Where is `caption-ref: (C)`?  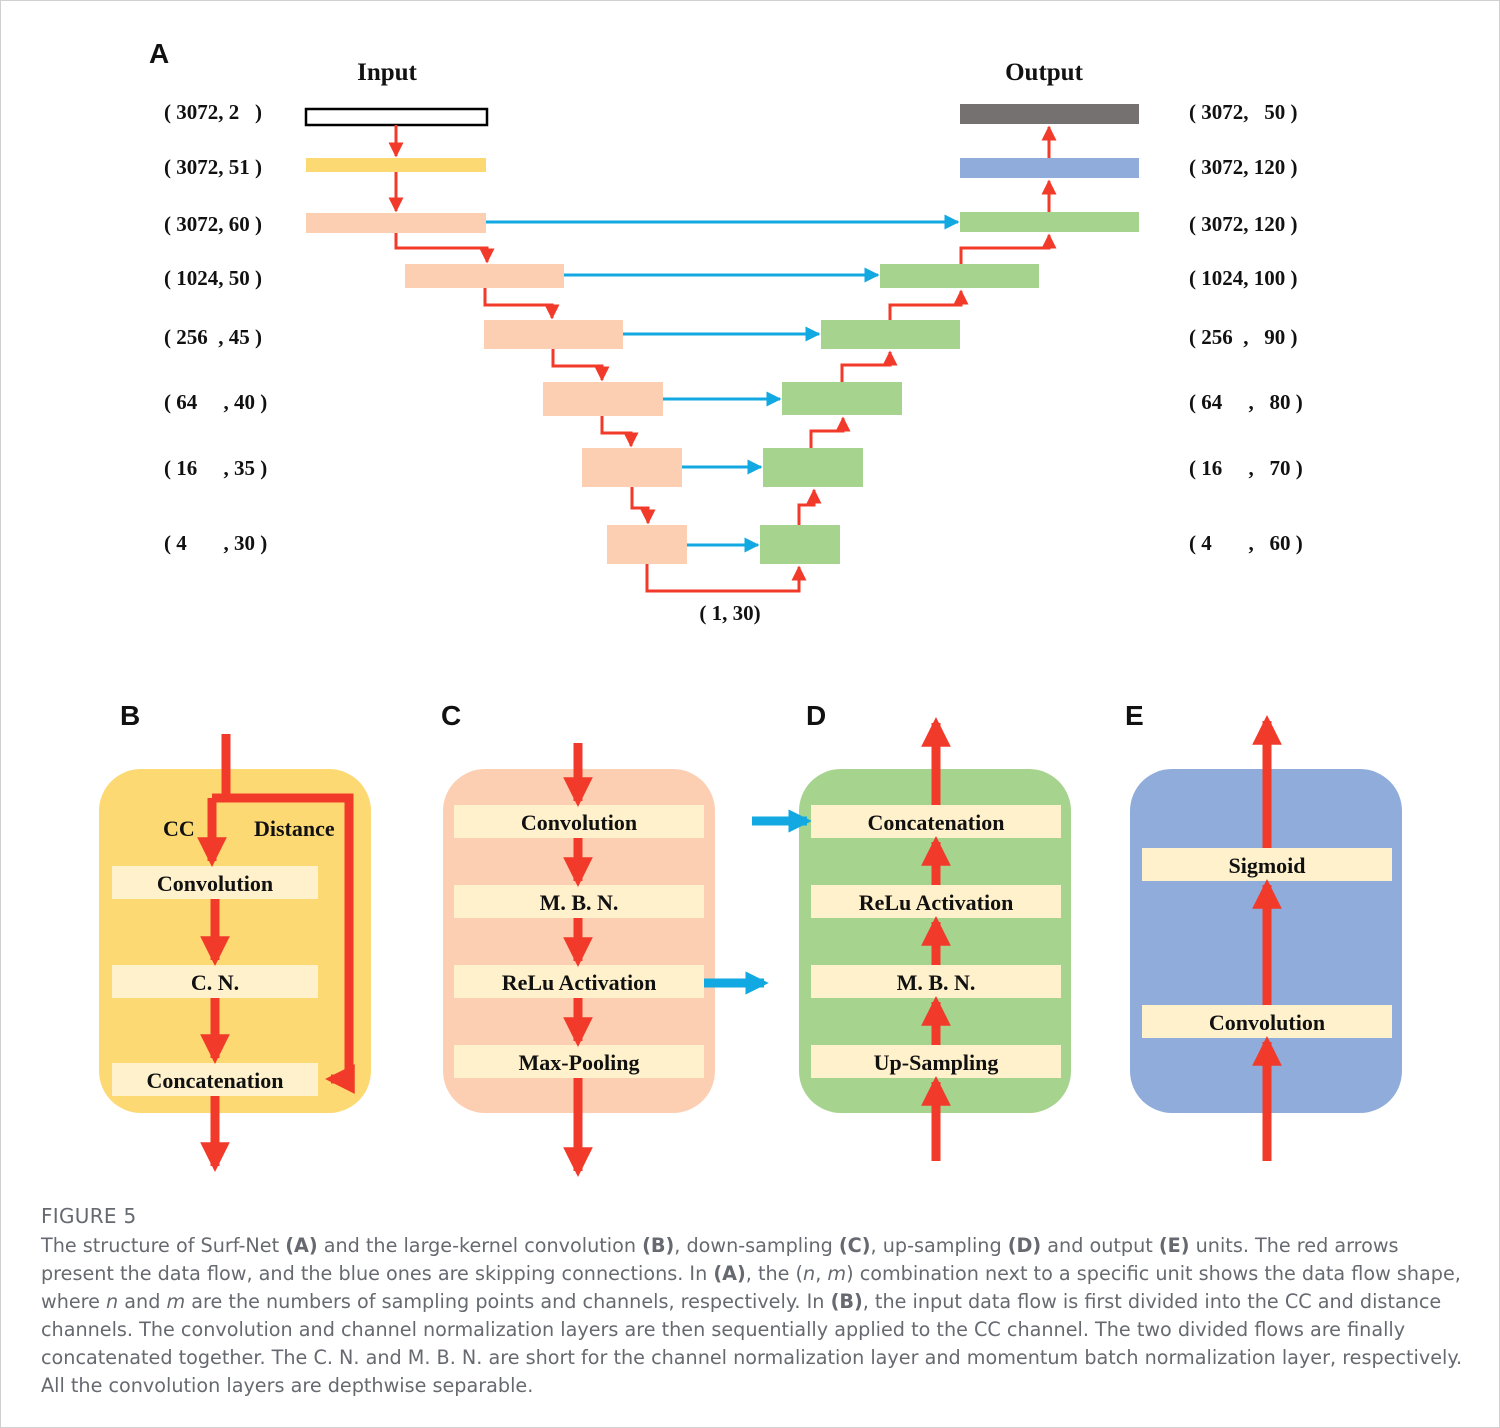 caption-ref: (C) is located at coordinates (854, 1245).